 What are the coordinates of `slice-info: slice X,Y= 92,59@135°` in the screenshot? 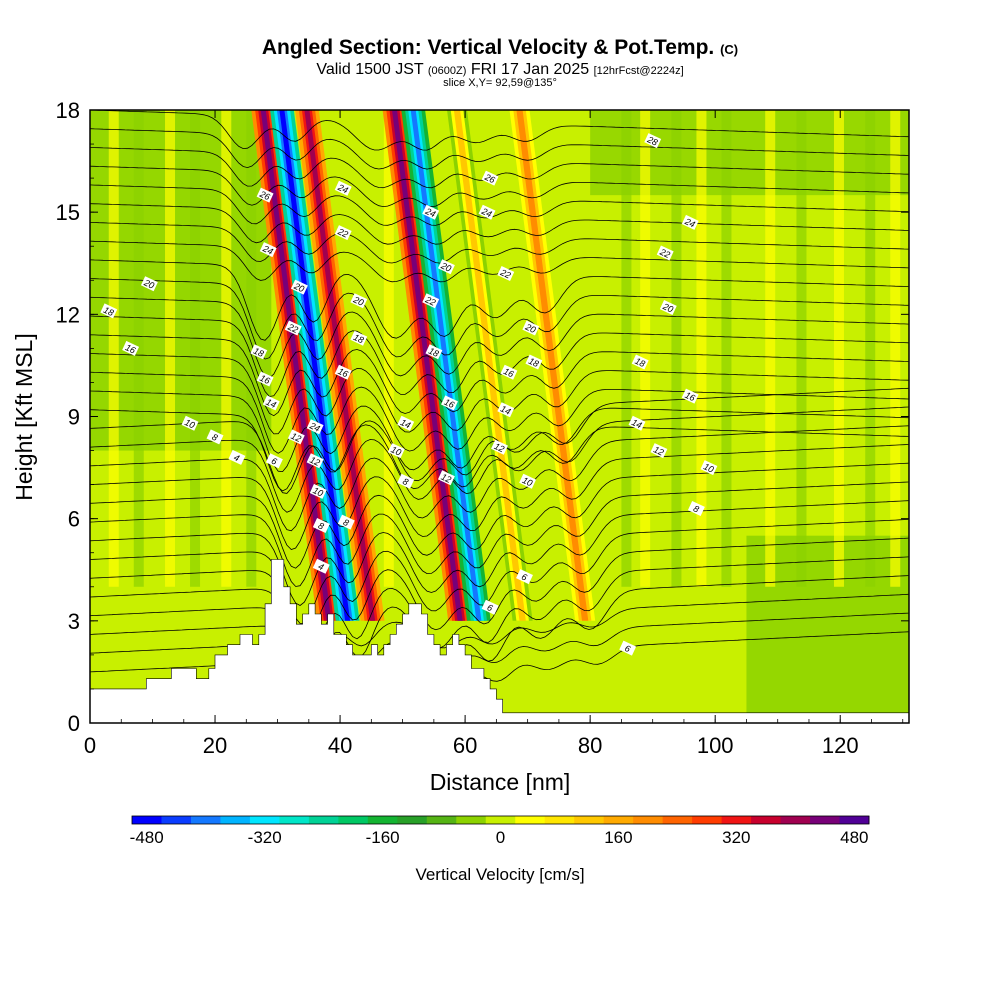 It's located at (500, 83).